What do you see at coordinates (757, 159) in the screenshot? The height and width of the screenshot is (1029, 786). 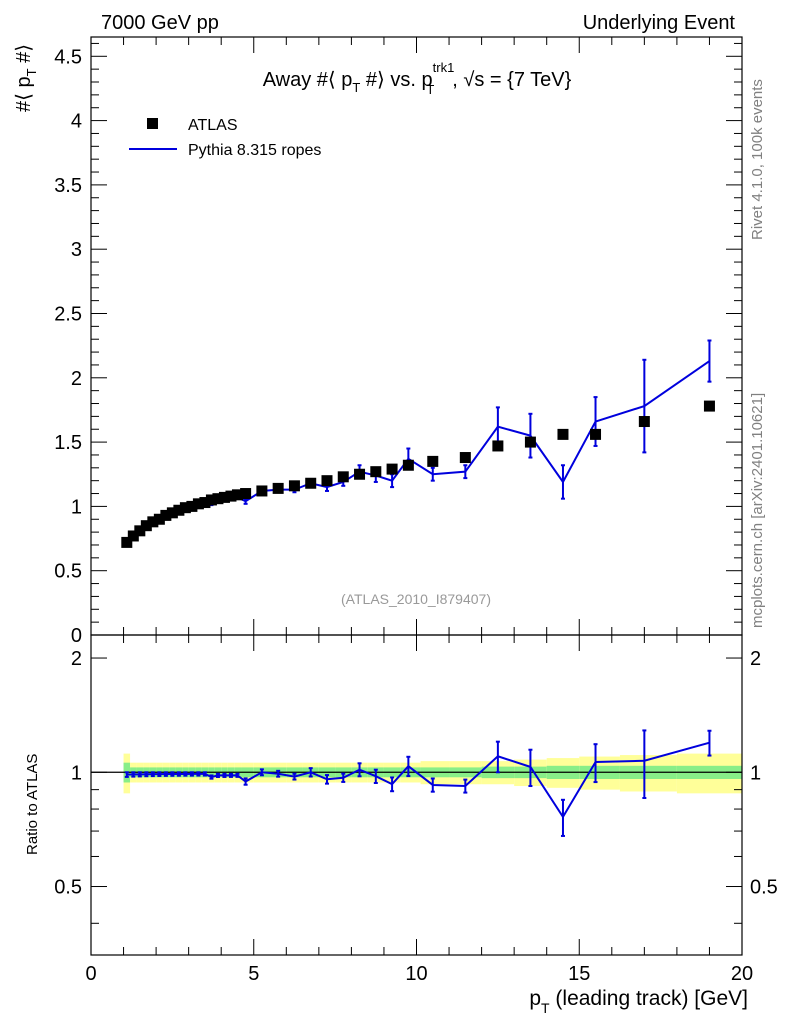 I see `rivet-label: Rivet 4.1.0, 100k events` at bounding box center [757, 159].